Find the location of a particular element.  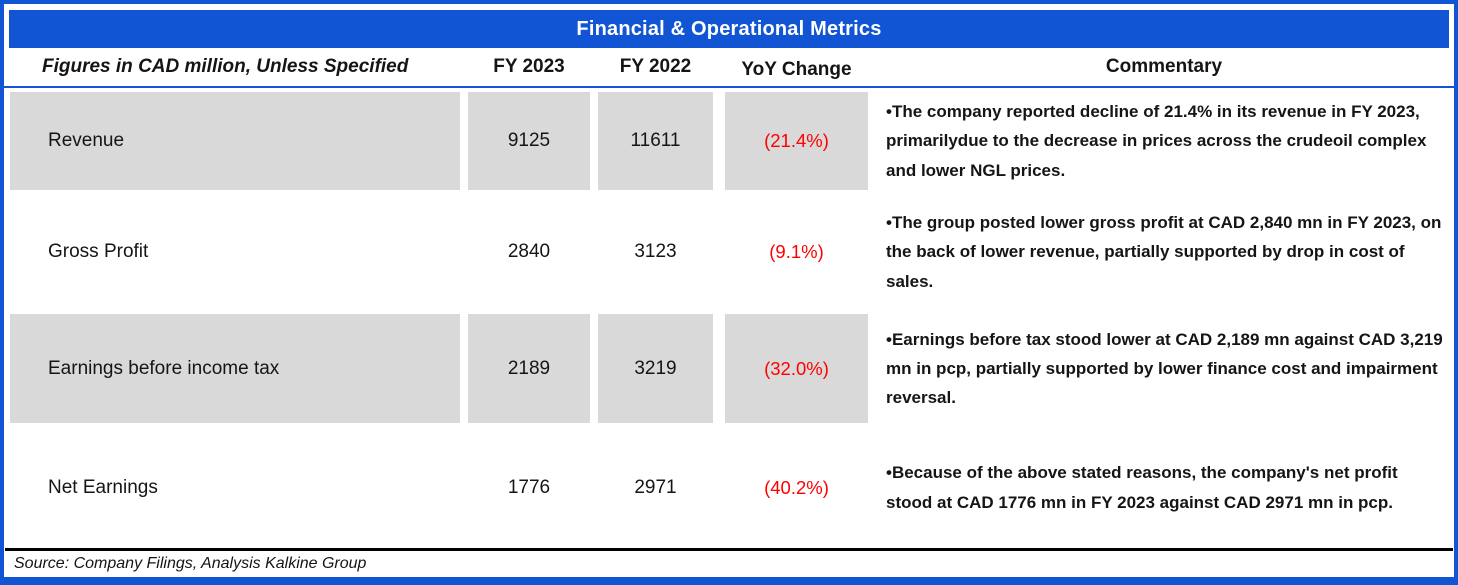

table-title-bar: Financial & Operational Metrics is located at coordinates (729, 29).